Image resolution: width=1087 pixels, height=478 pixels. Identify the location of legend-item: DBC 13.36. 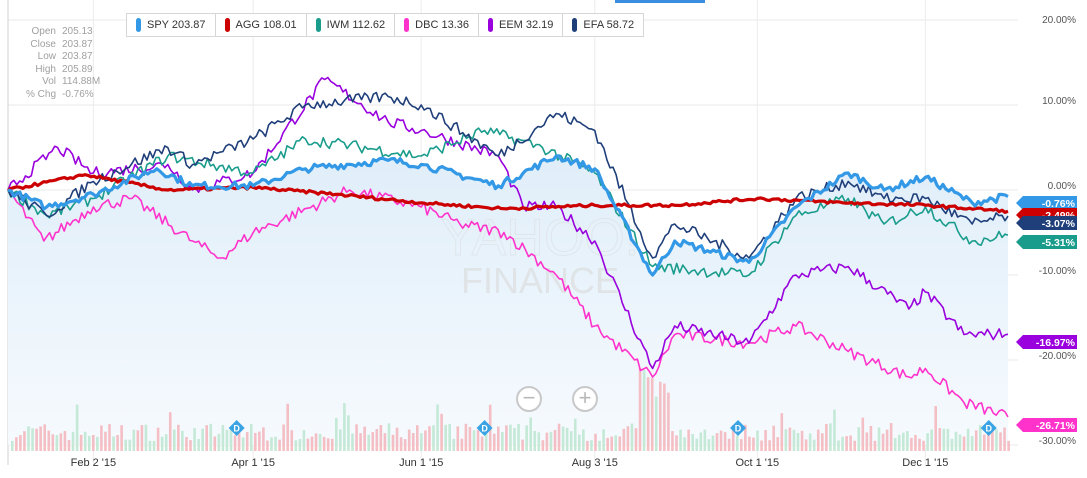
(436, 25).